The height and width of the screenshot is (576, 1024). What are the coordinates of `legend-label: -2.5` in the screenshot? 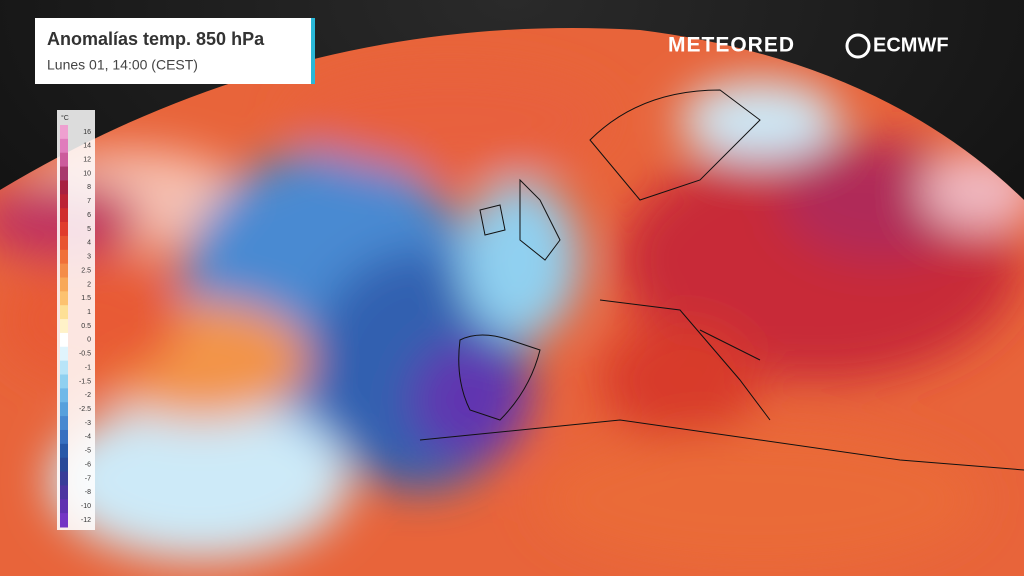 It's located at (85, 409).